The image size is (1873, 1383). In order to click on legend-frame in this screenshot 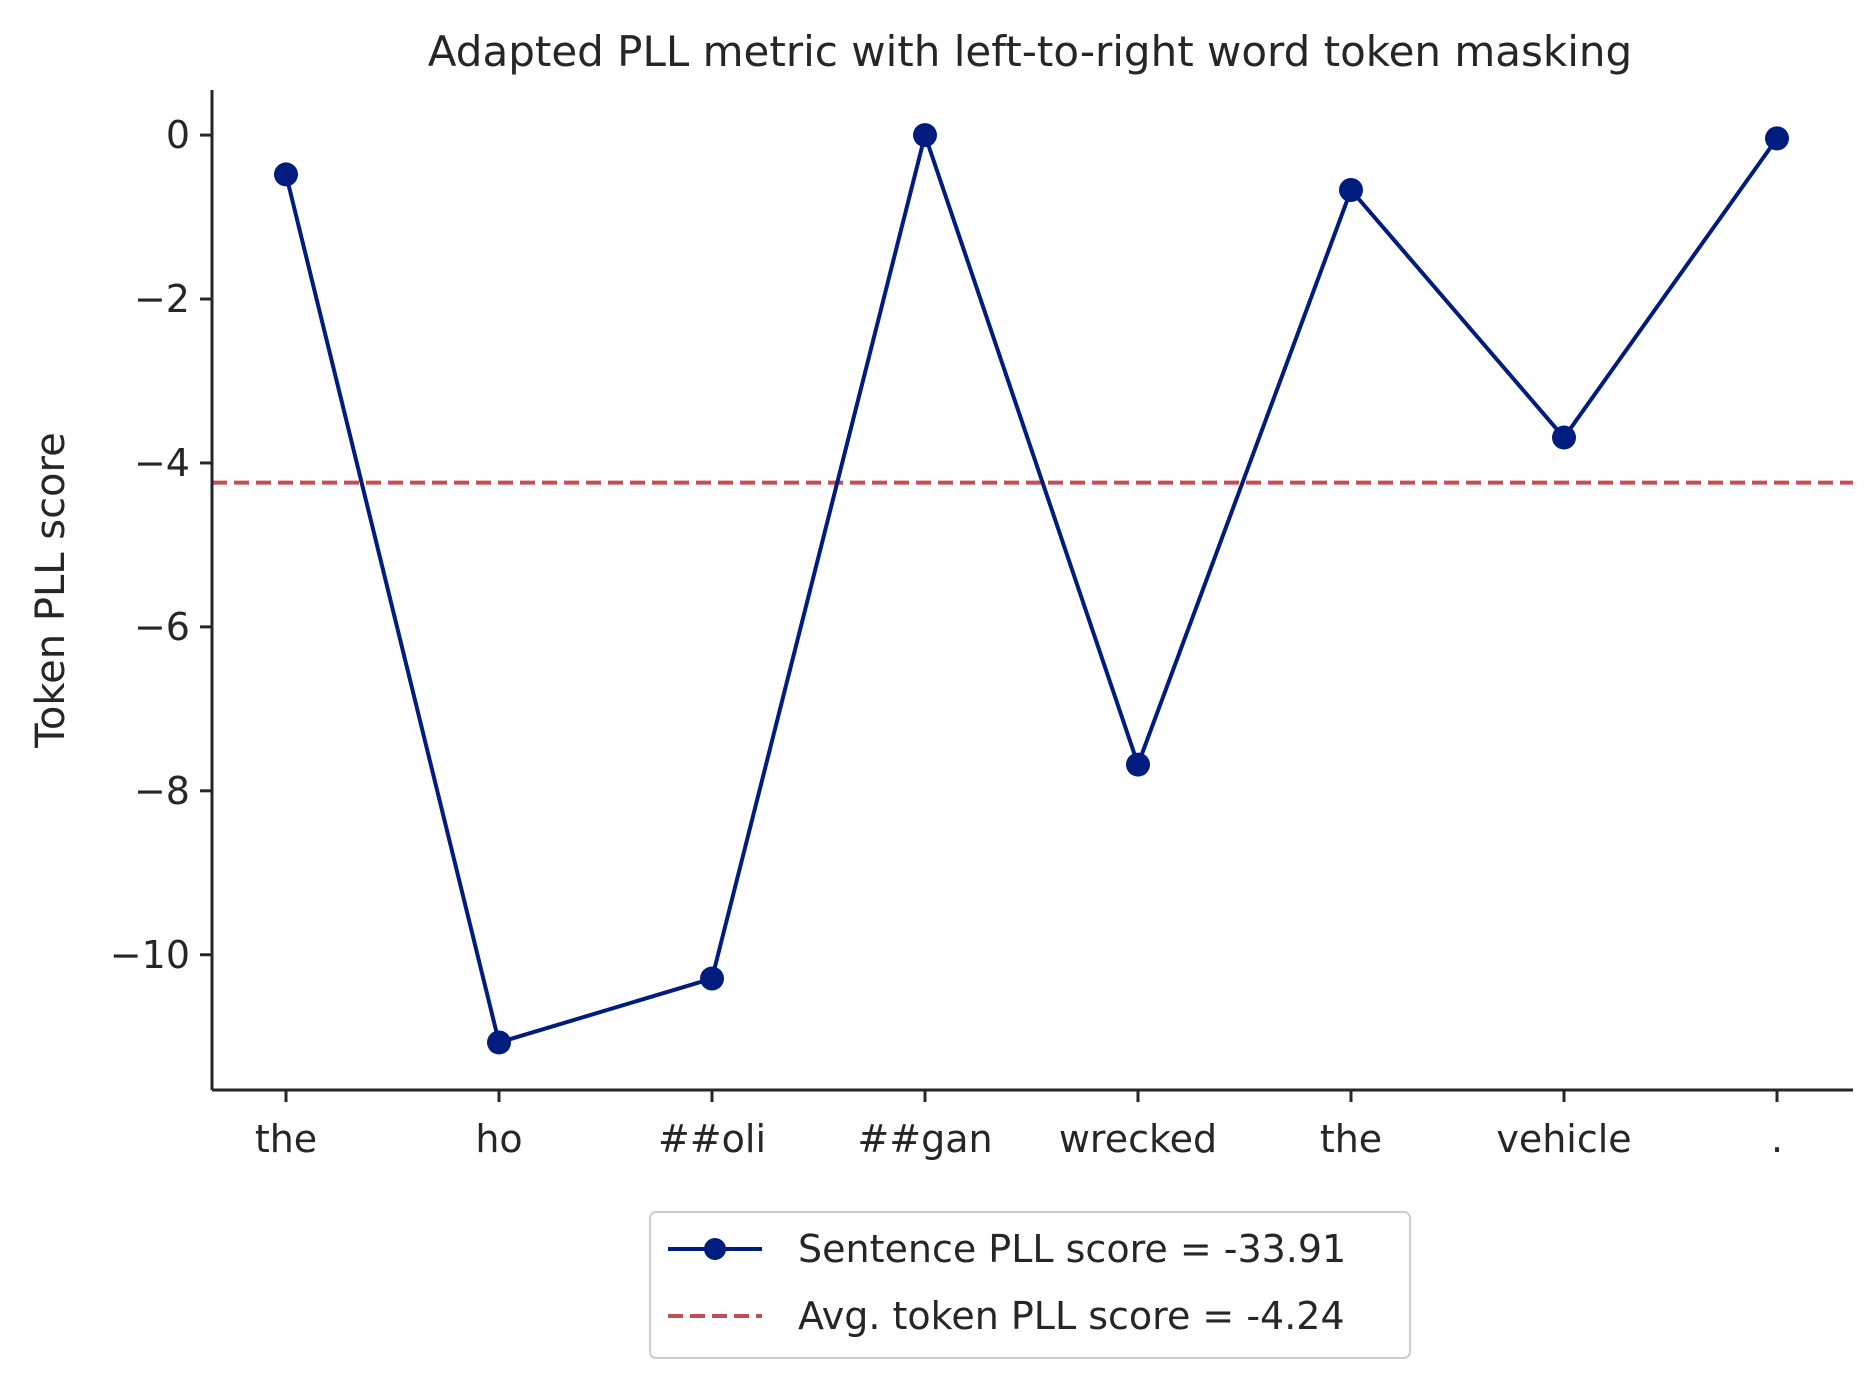, I will do `click(1030, 1285)`.